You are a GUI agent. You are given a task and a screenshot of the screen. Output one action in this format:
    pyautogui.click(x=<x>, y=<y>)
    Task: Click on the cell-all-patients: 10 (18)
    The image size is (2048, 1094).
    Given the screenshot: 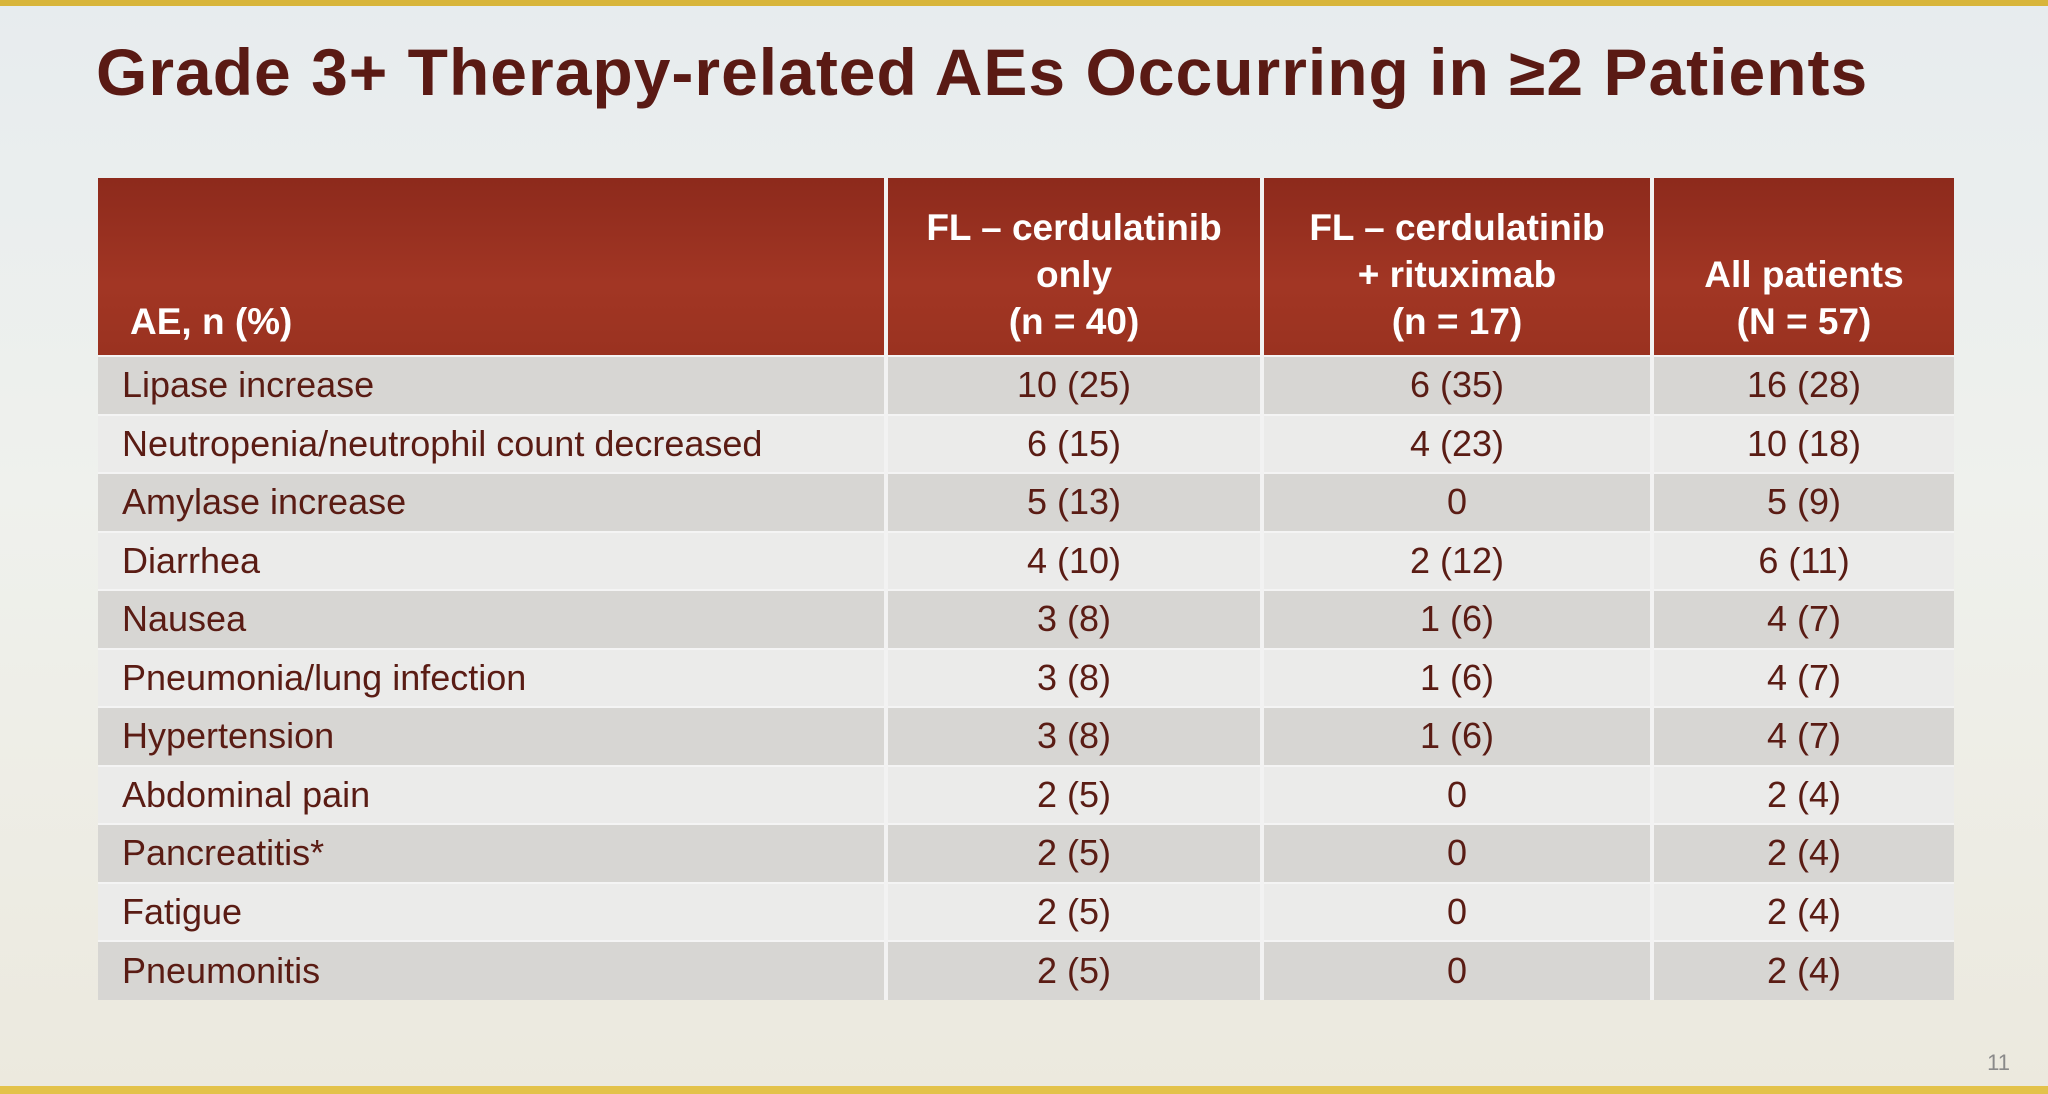 What is the action you would take?
    pyautogui.click(x=1803, y=443)
    